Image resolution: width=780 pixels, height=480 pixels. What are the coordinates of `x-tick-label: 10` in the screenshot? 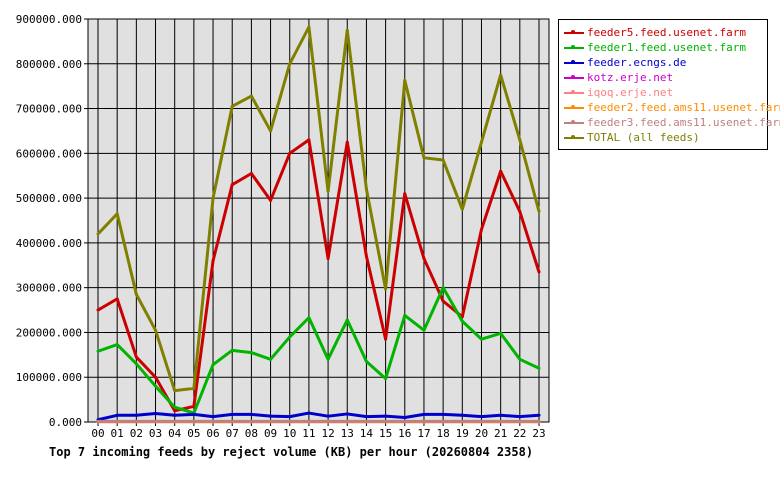 It's located at (289, 433).